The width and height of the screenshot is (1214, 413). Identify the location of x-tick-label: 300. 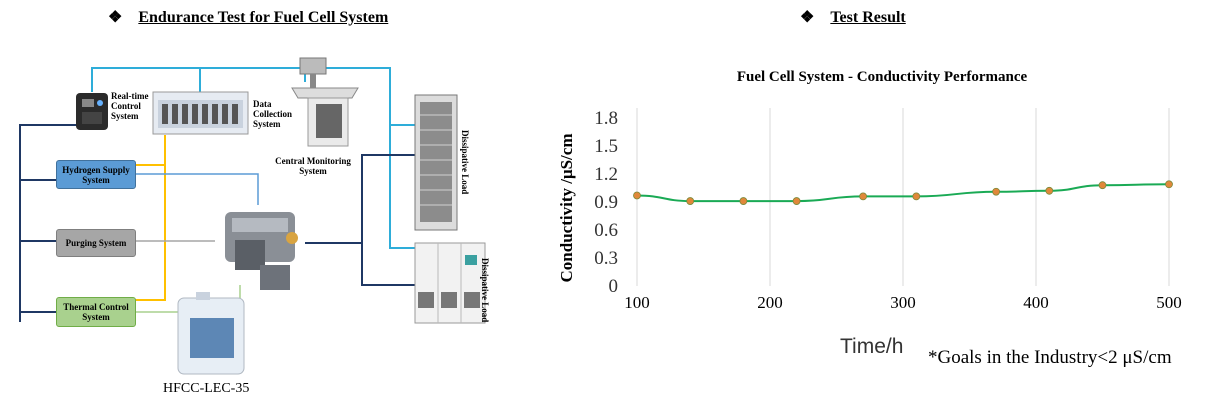
(903, 302).